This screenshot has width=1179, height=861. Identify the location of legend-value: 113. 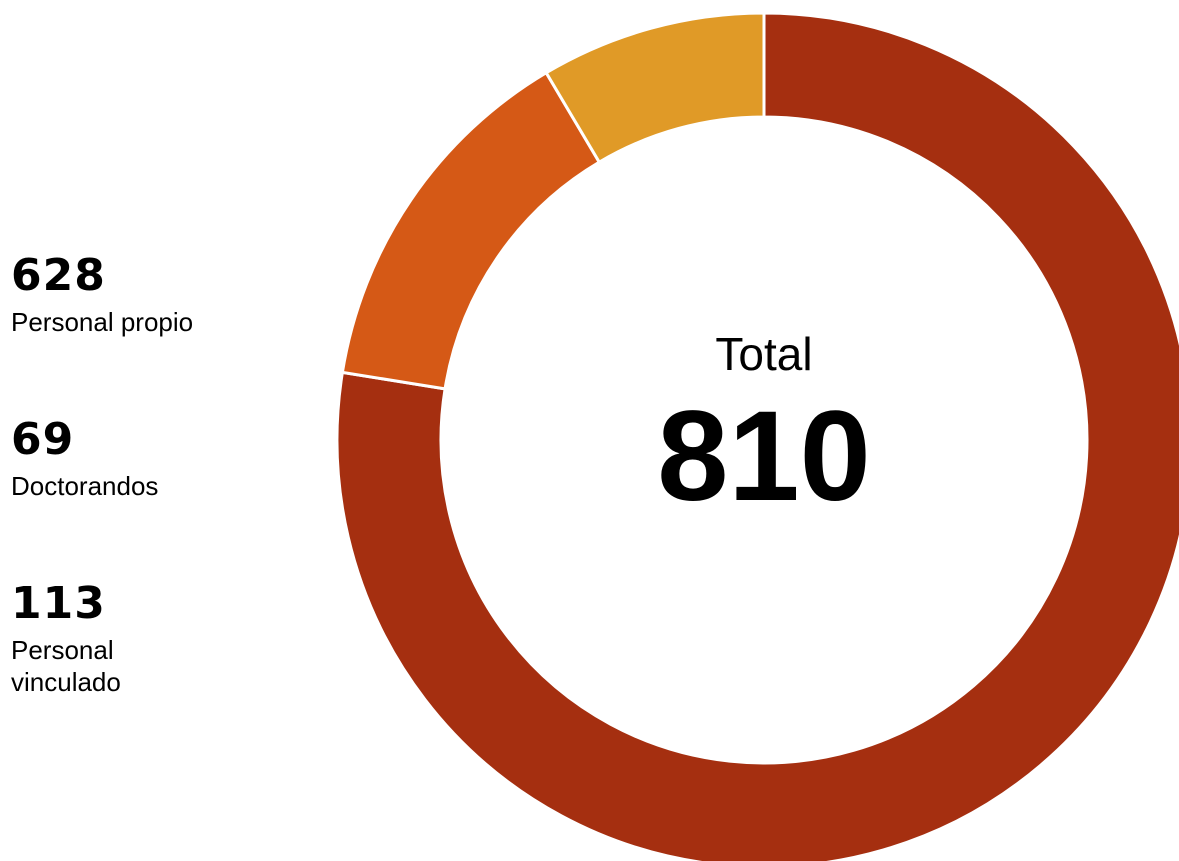
(58, 603).